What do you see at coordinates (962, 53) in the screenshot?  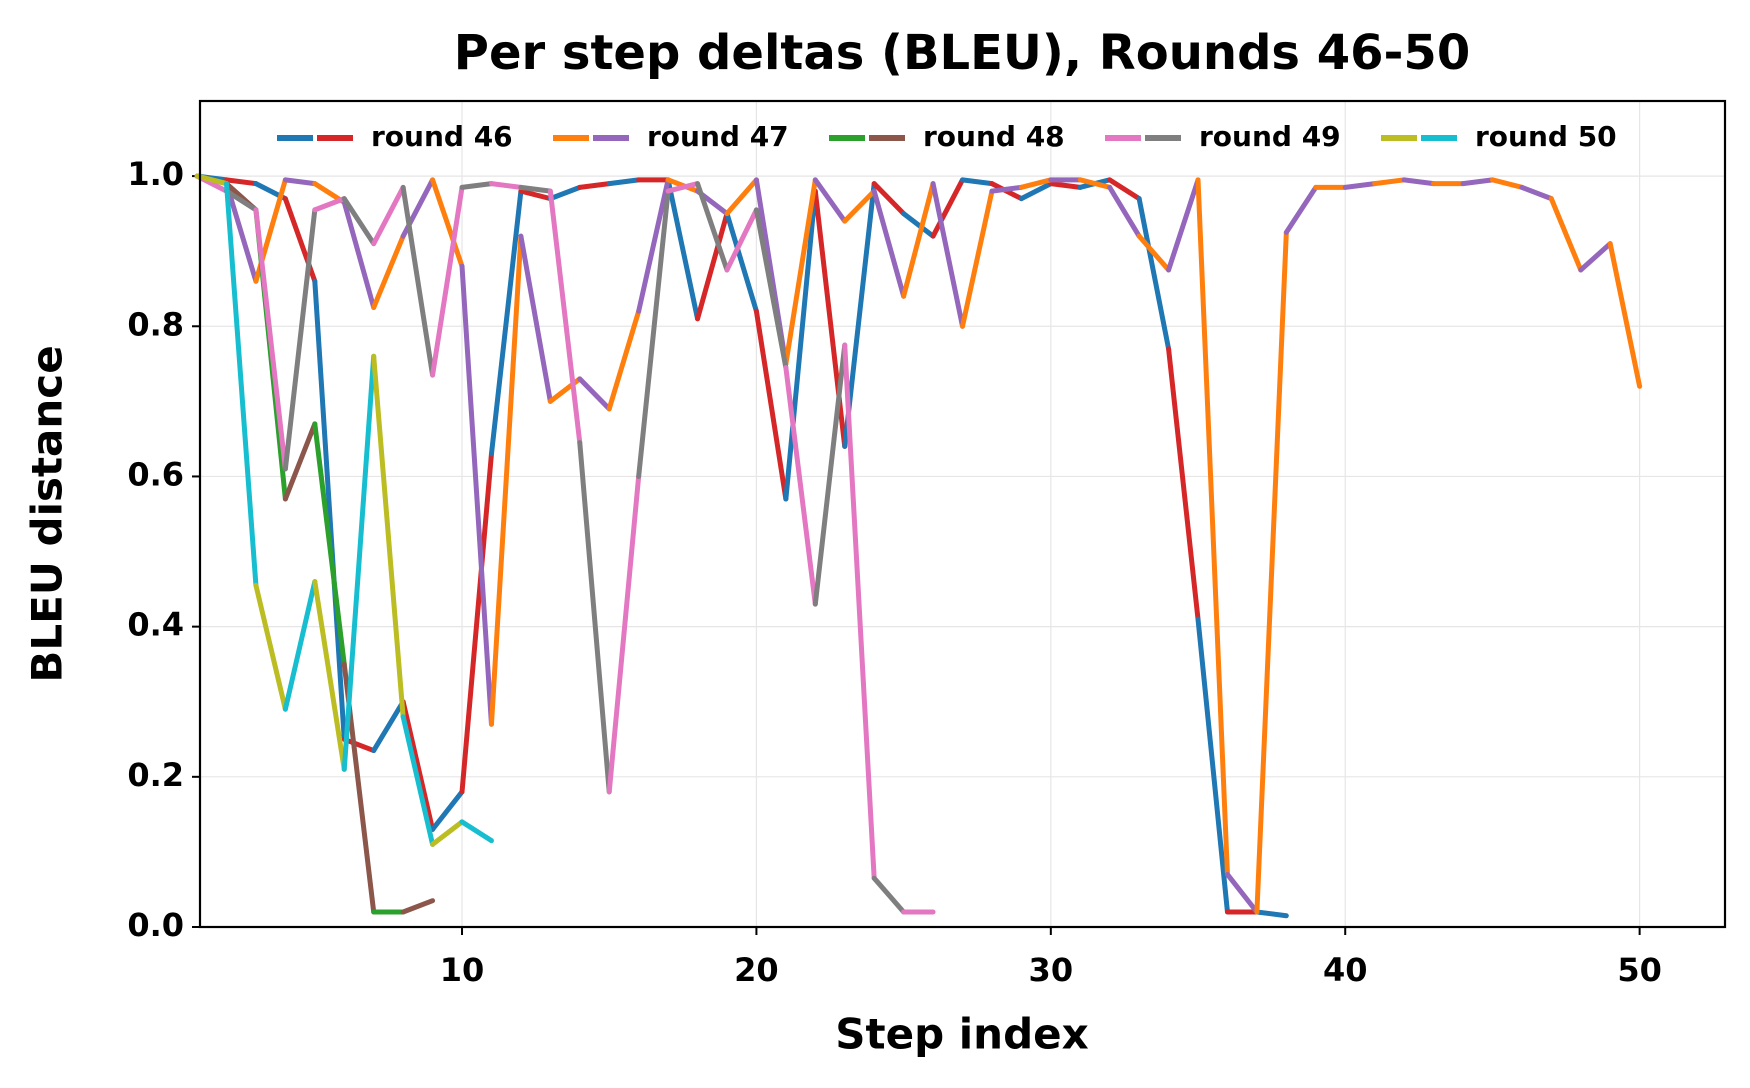 I see `chart-title: Per step deltas (BLEU), Rounds 46-50` at bounding box center [962, 53].